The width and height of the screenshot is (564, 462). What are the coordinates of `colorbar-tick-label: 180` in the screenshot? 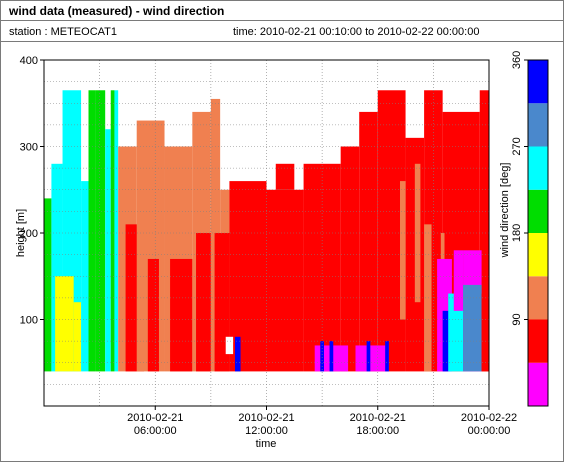 It's located at (517, 233).